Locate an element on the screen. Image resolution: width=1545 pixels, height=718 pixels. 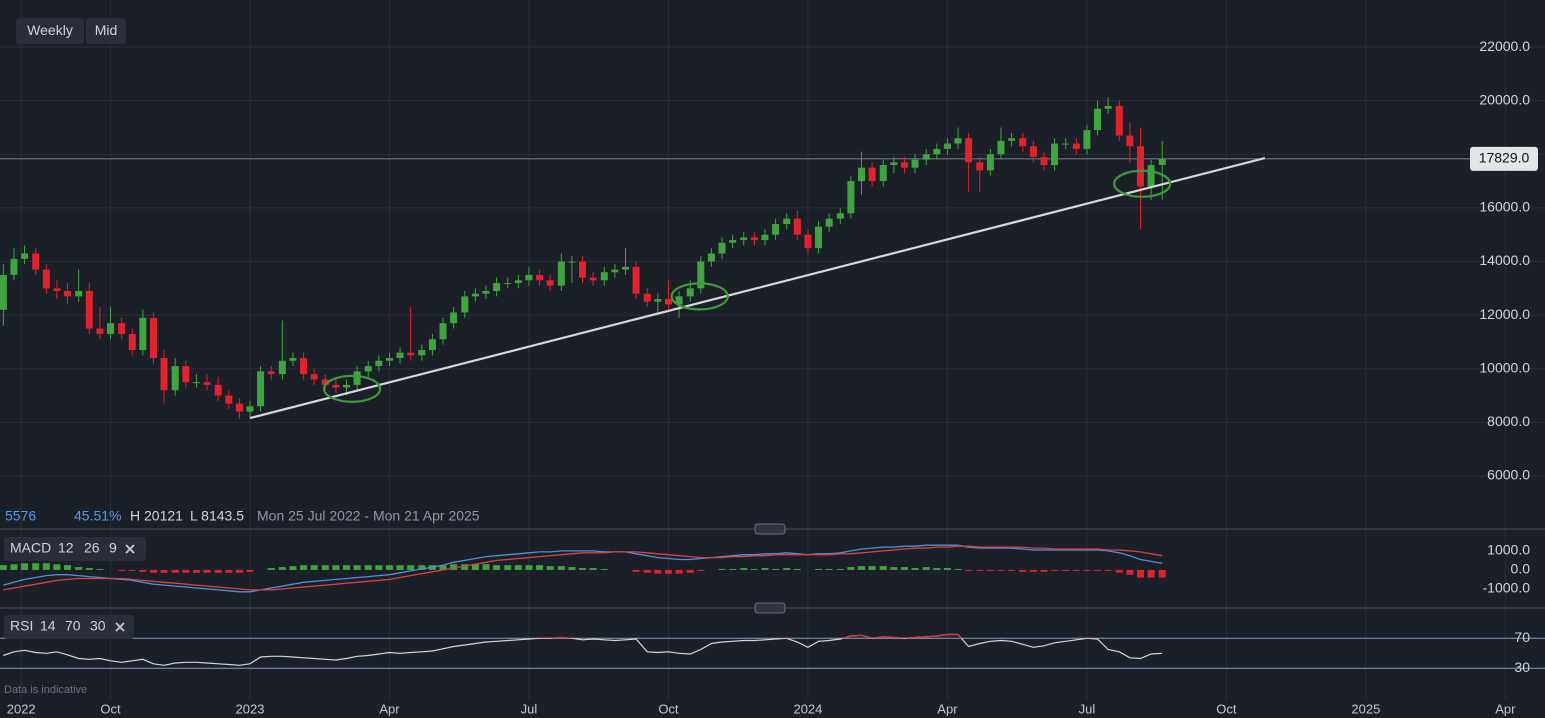
high-stat: H 20121 is located at coordinates (156, 516).